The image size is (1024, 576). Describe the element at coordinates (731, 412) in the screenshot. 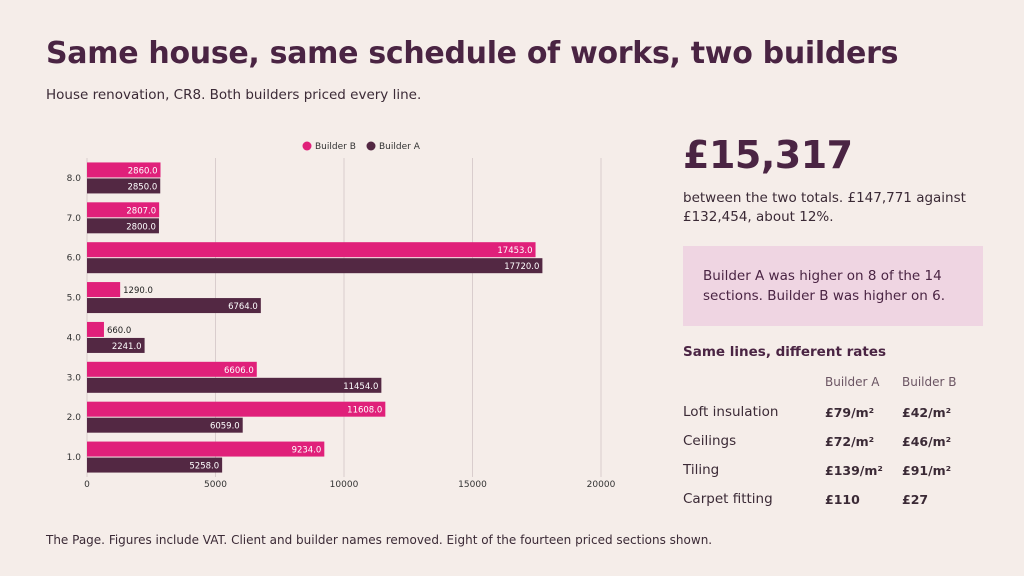

I see `rate-row-label: Loft insulation` at that location.